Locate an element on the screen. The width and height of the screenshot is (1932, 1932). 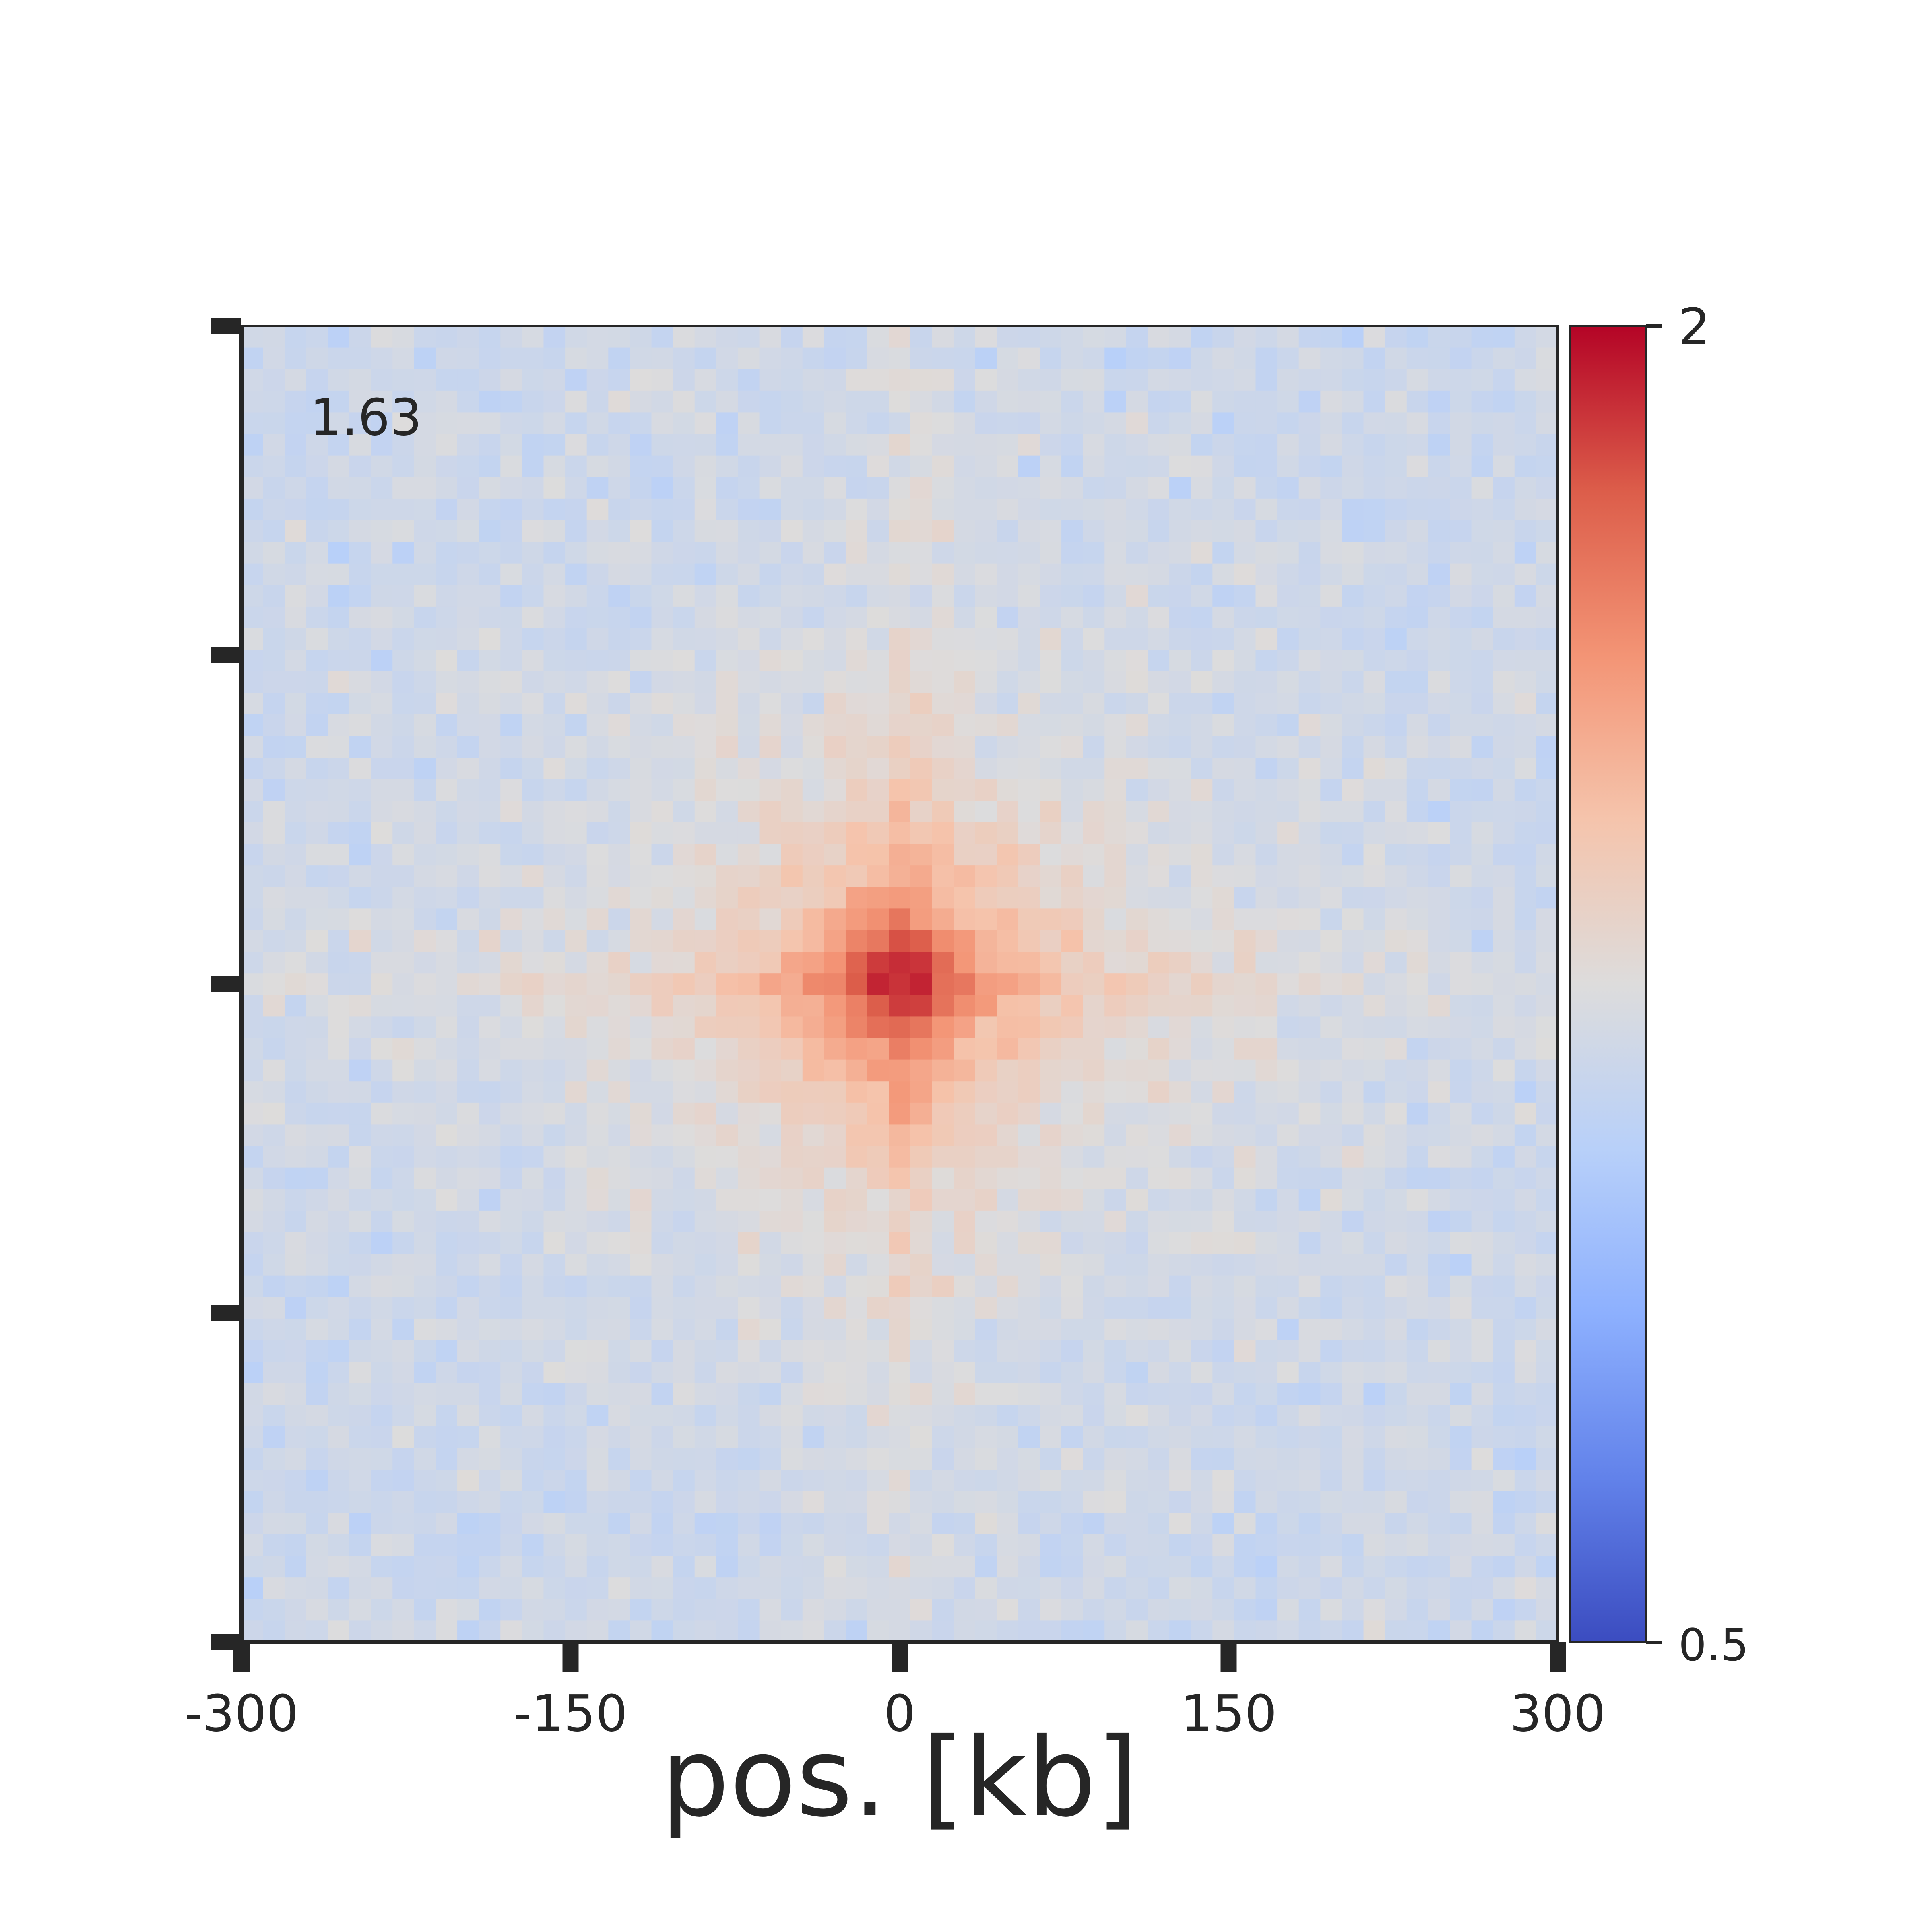
x-tick-labels: -300 -150 0 150 300 is located at coordinates (895, 1713).